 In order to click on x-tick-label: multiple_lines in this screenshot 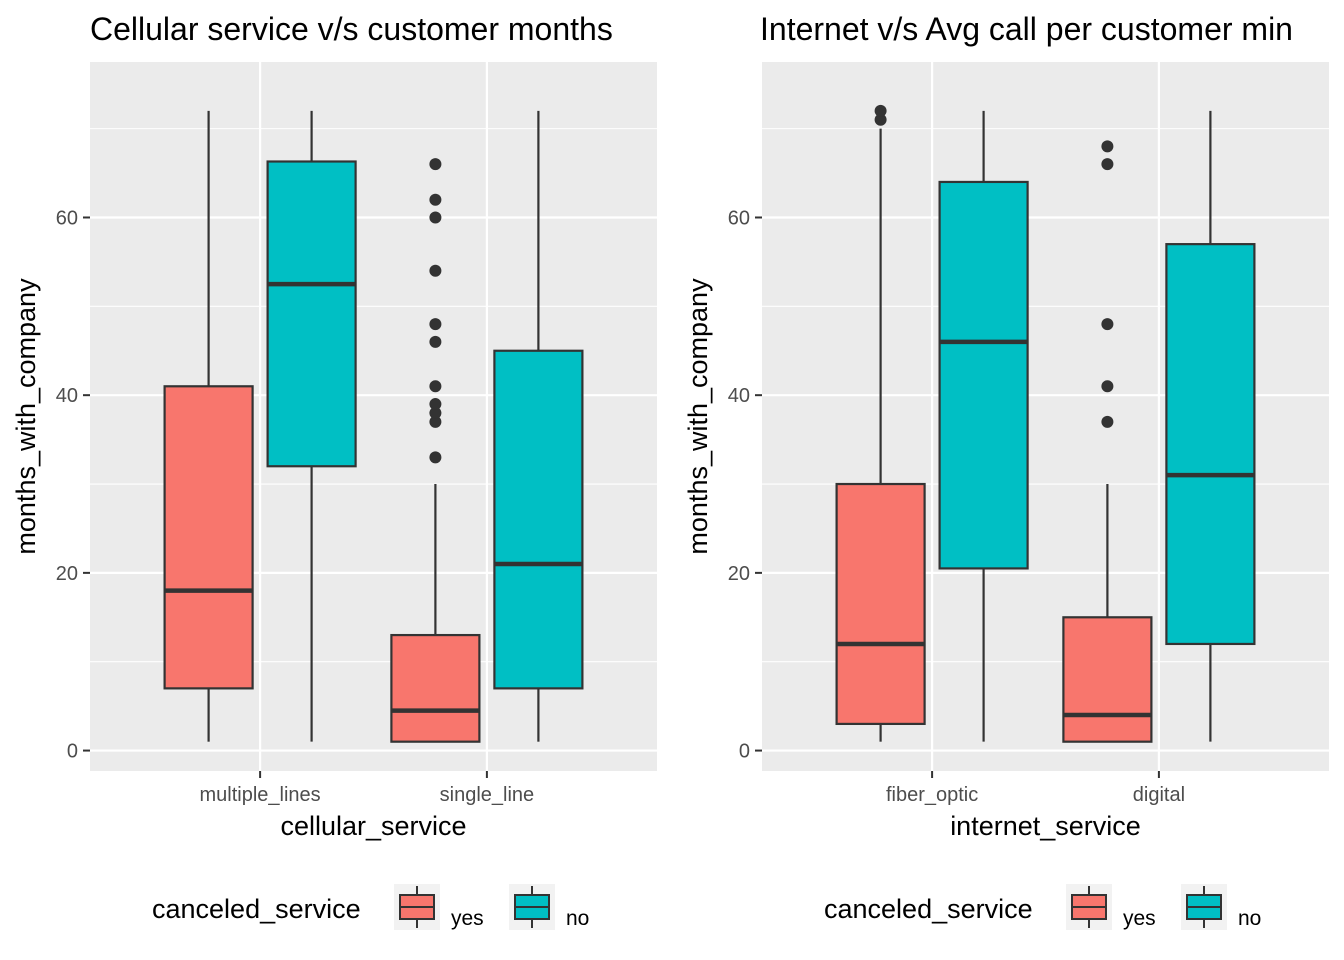, I will do `click(260, 795)`.